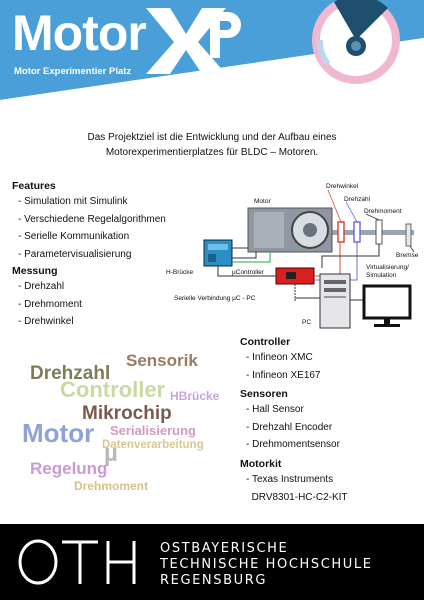 The image size is (424, 600). I want to click on word: Regelung, so click(69, 468).